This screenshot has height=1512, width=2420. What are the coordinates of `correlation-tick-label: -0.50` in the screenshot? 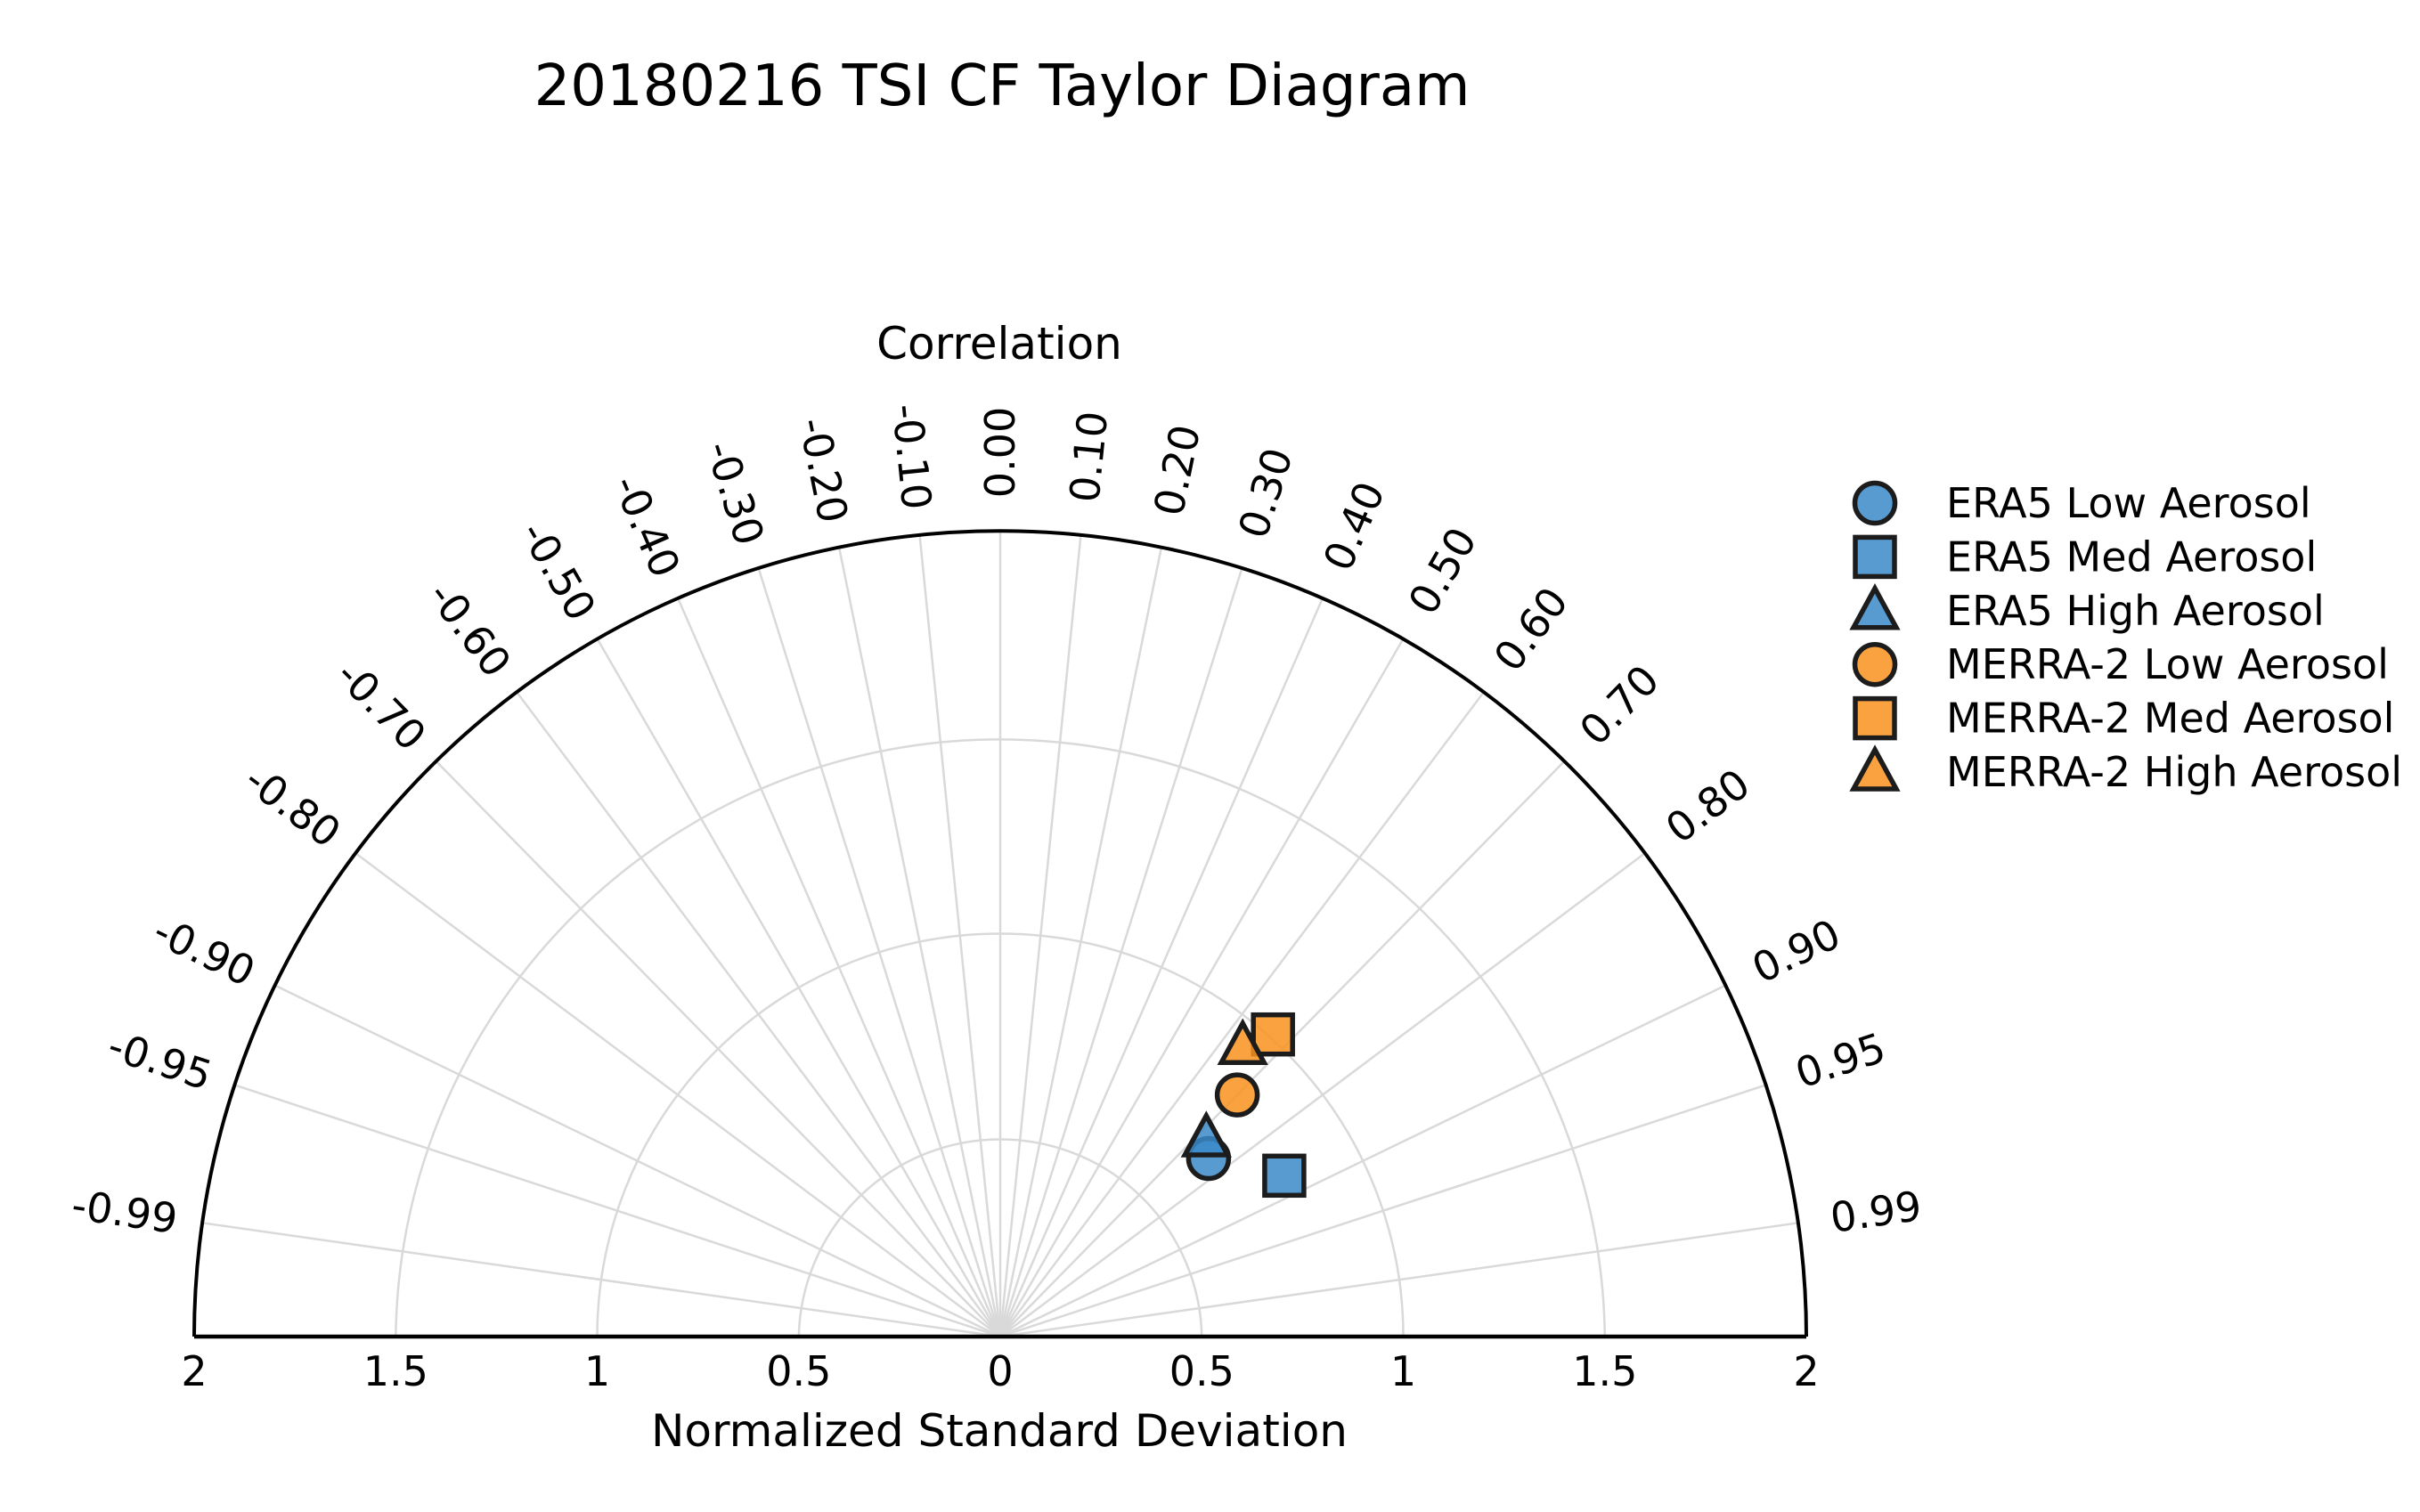 It's located at (557, 571).